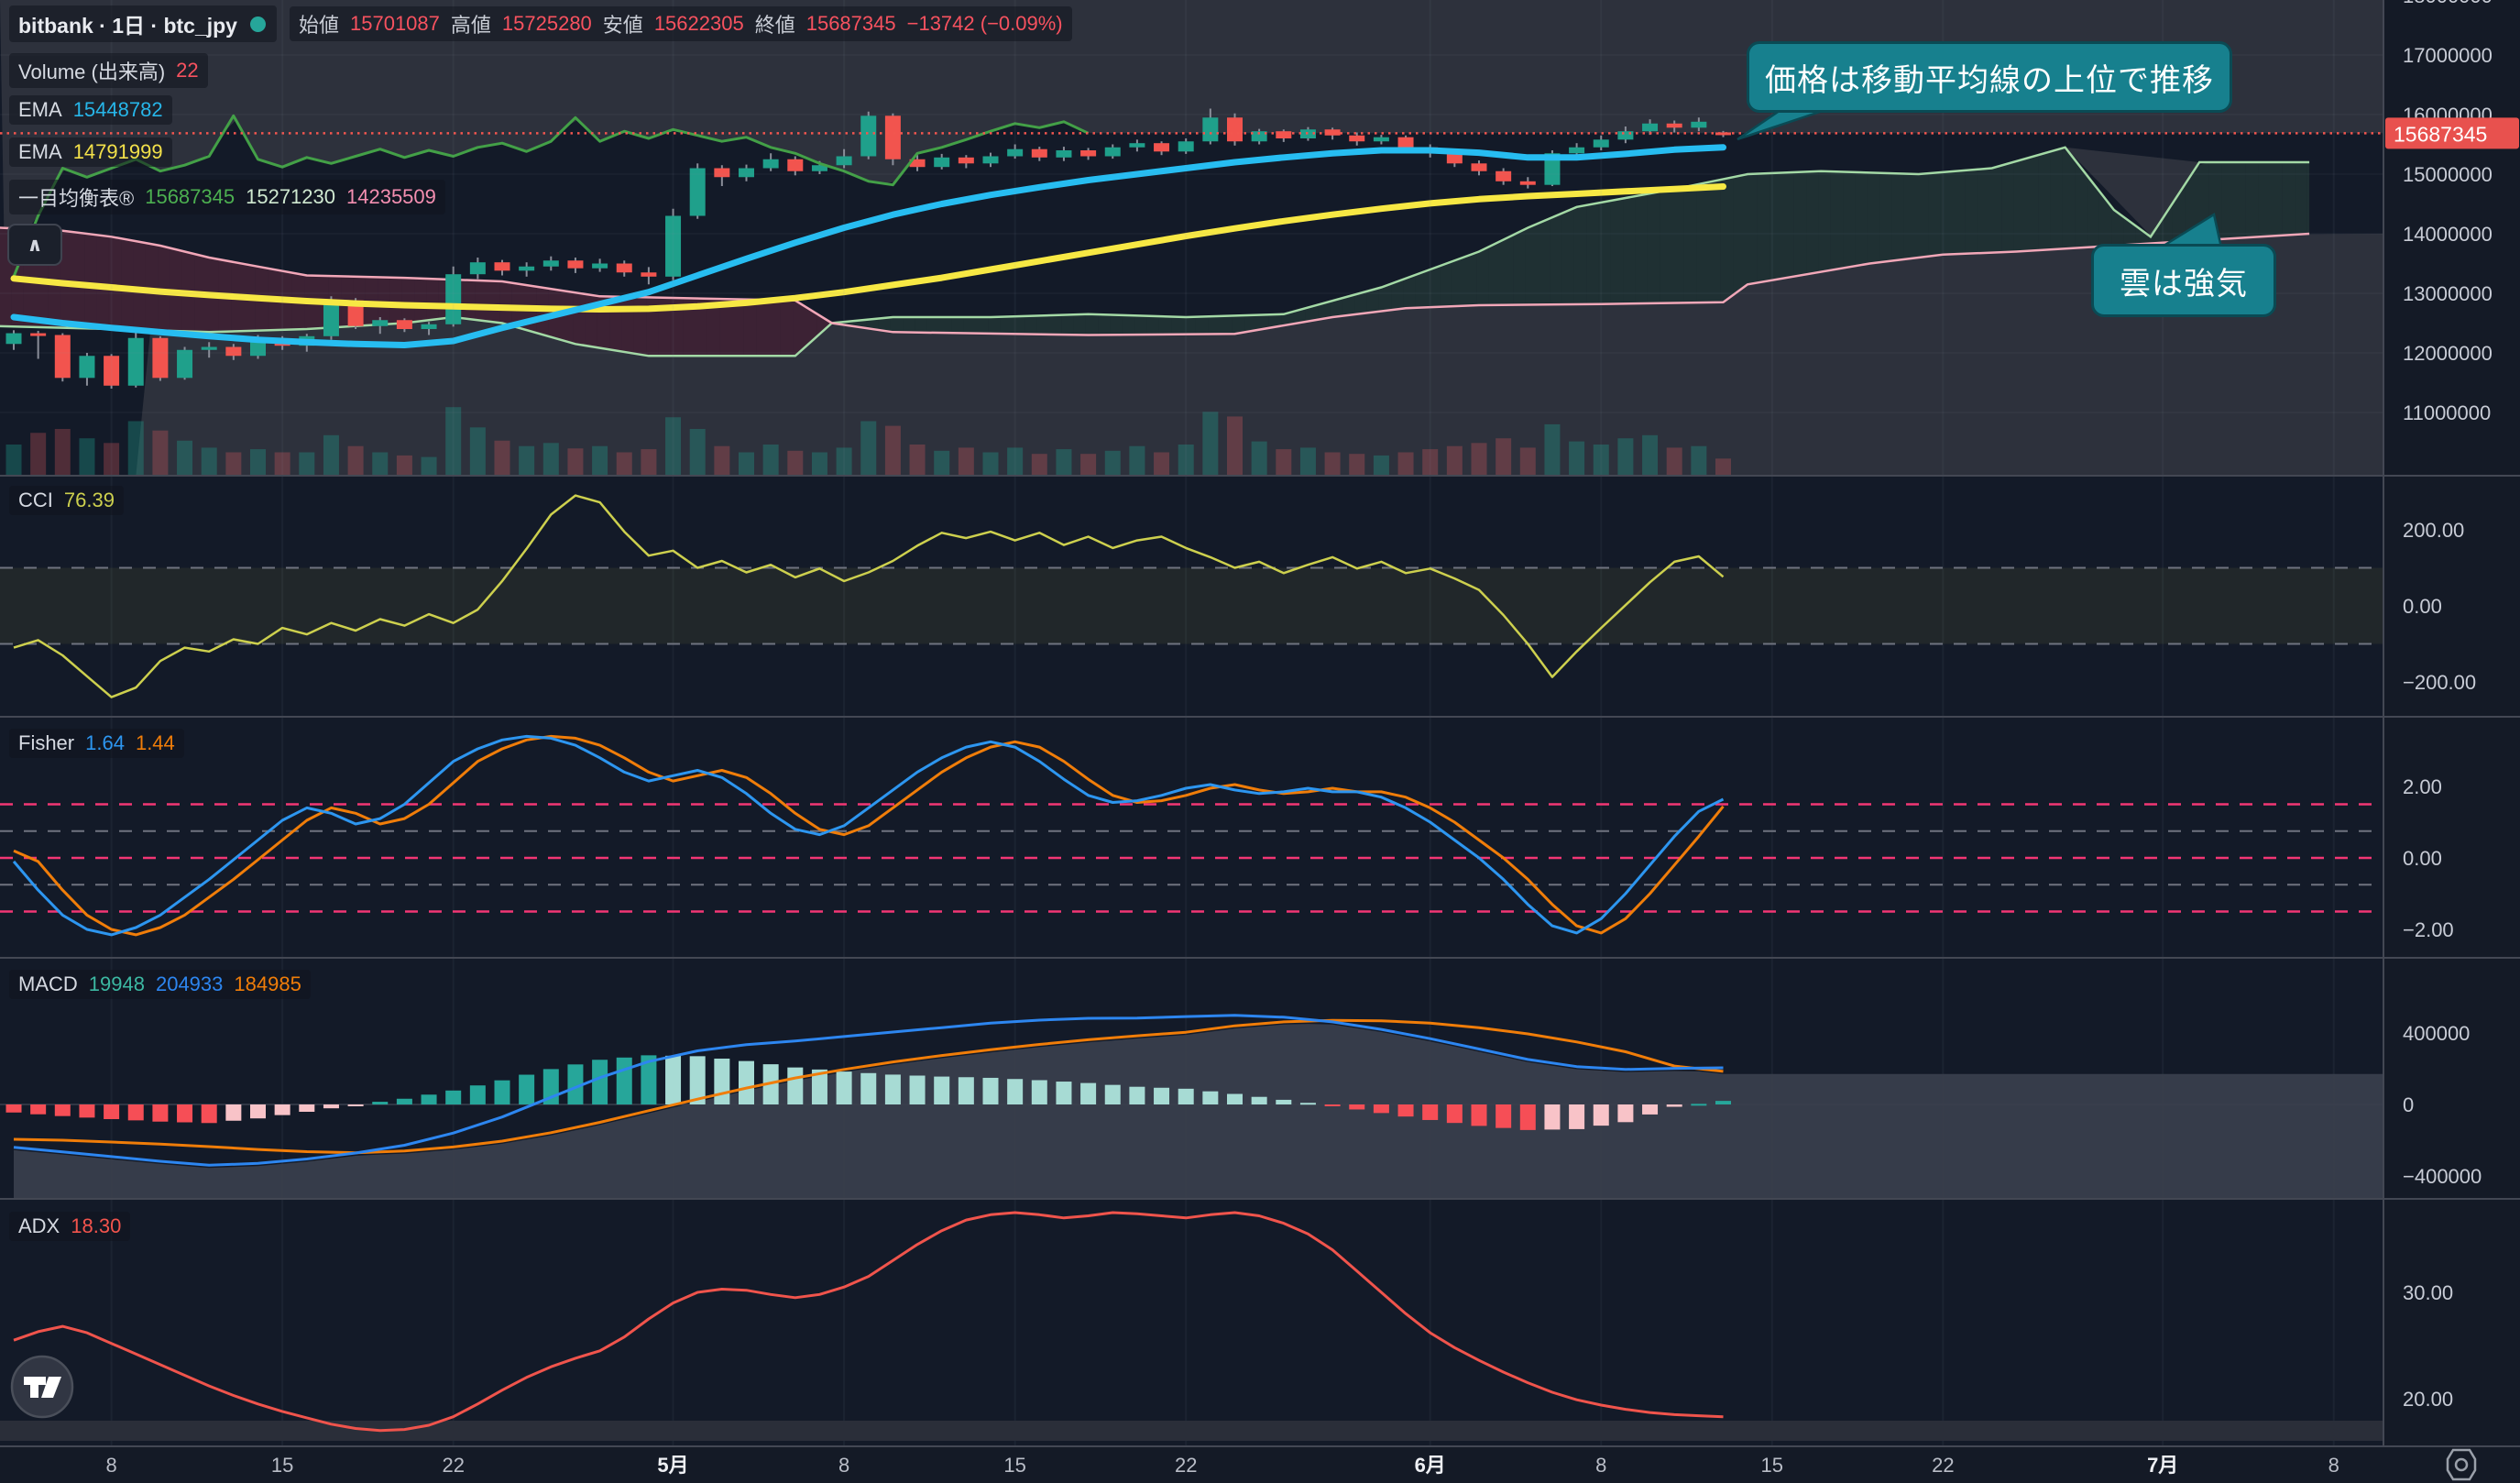  I want to click on senkou-b-line, so click(1155, 281).